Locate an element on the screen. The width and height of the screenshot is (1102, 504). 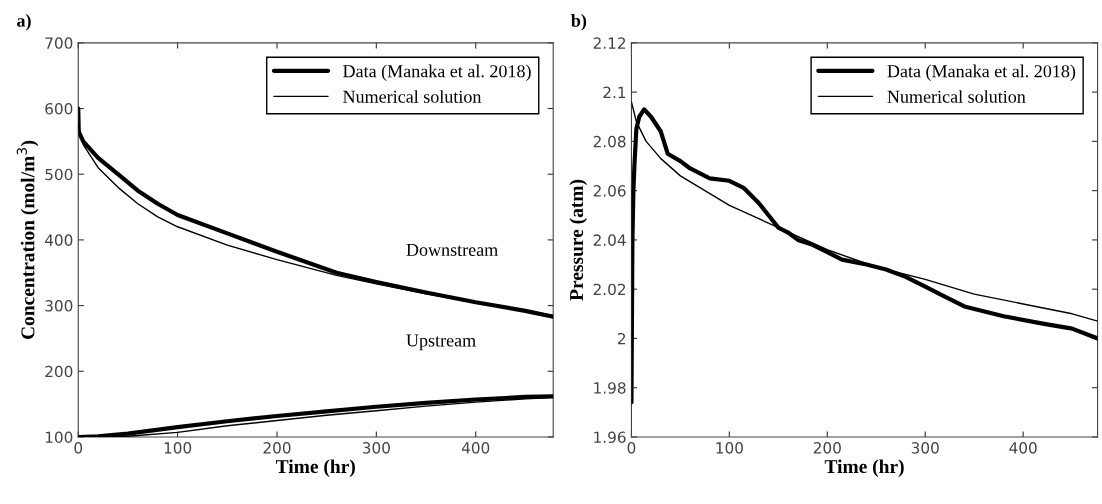
chart-title: b) is located at coordinates (579, 22).